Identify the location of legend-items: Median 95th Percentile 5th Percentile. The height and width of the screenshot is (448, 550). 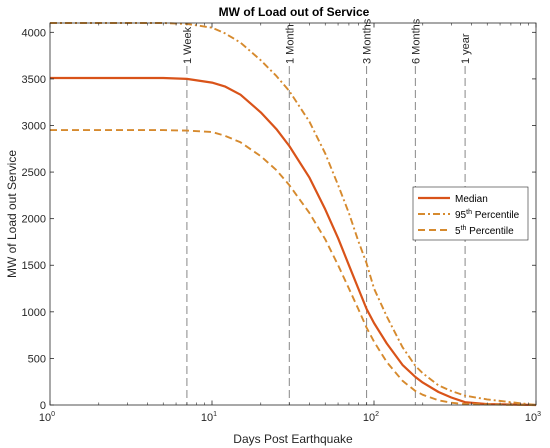
(469, 215).